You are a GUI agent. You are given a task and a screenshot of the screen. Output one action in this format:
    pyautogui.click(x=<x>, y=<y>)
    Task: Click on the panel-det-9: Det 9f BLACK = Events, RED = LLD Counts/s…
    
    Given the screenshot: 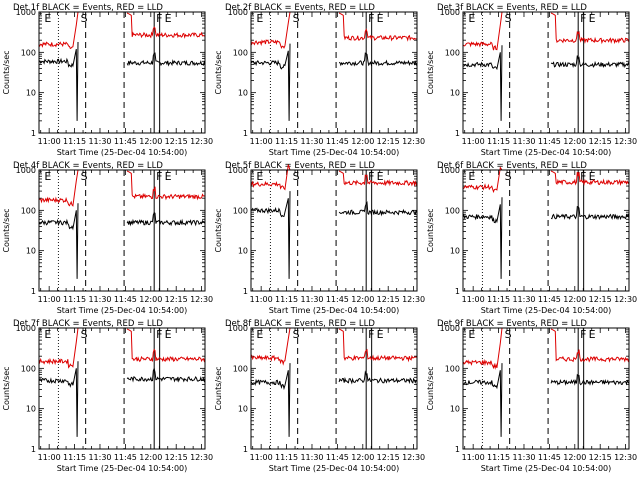 What is the action you would take?
    pyautogui.click(x=531, y=396)
    